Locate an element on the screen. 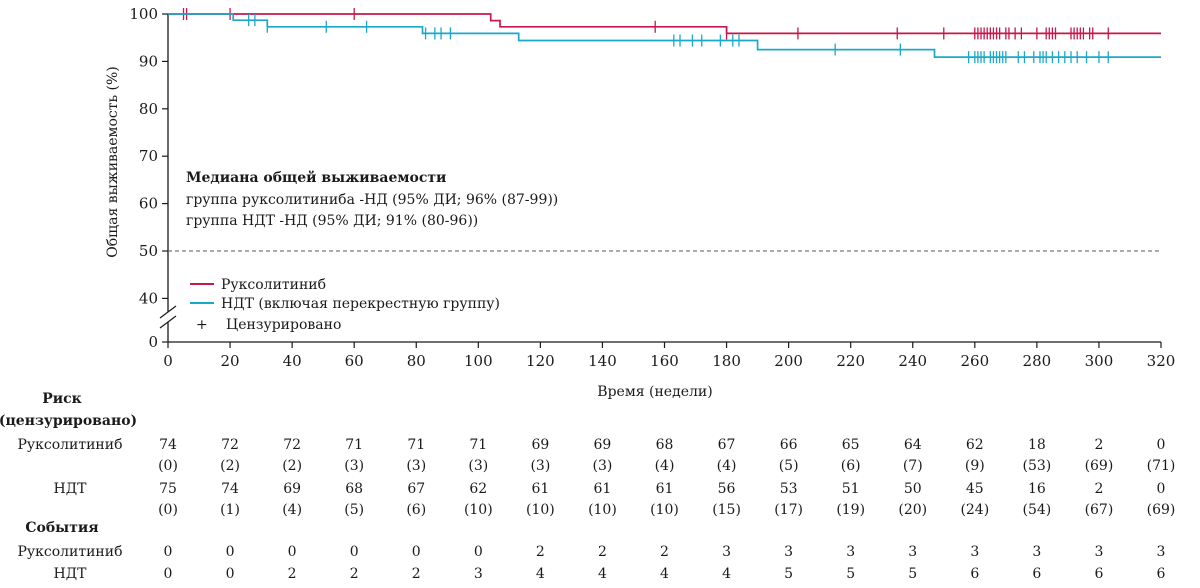 The image size is (1200, 588). y-tick-label: 70 is located at coordinates (148, 156).